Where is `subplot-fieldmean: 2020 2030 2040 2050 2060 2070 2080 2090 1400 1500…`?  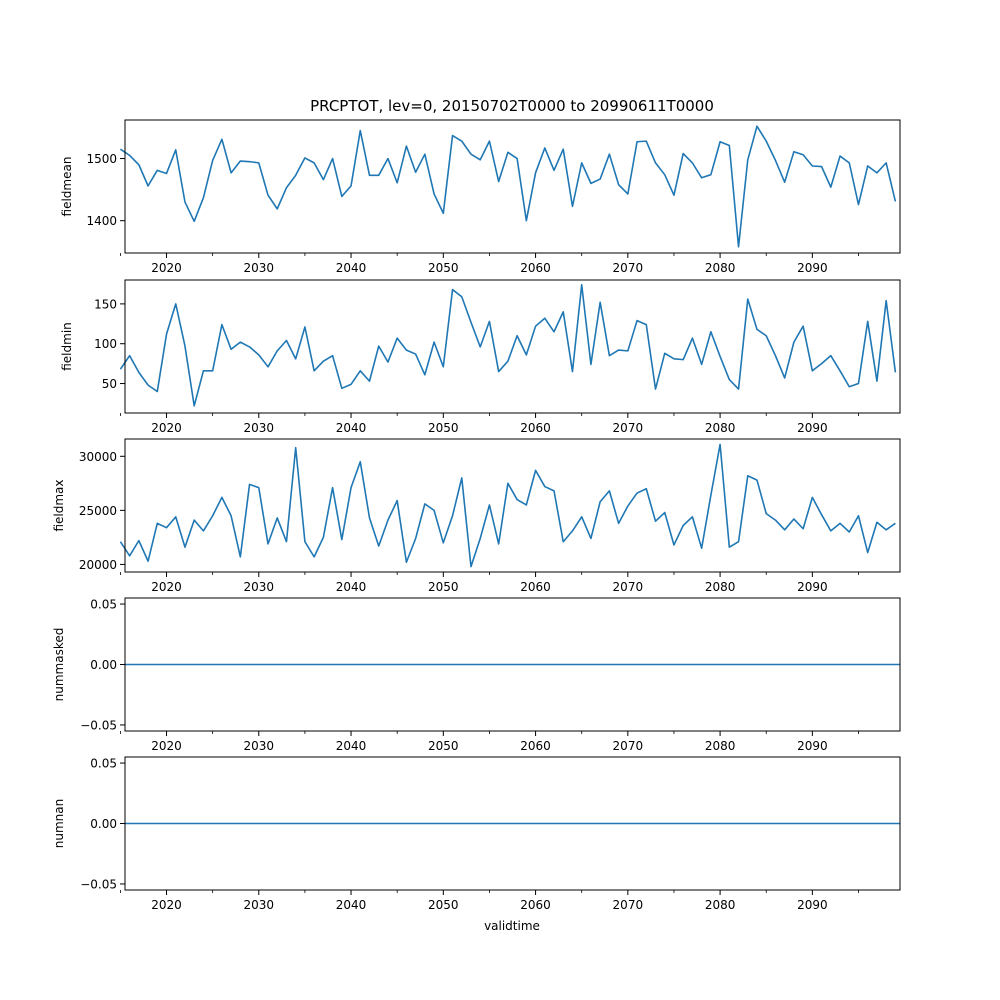
subplot-fieldmean: 2020 2030 2040 2050 2060 2070 2080 2090 1400 1500… is located at coordinates (480, 197).